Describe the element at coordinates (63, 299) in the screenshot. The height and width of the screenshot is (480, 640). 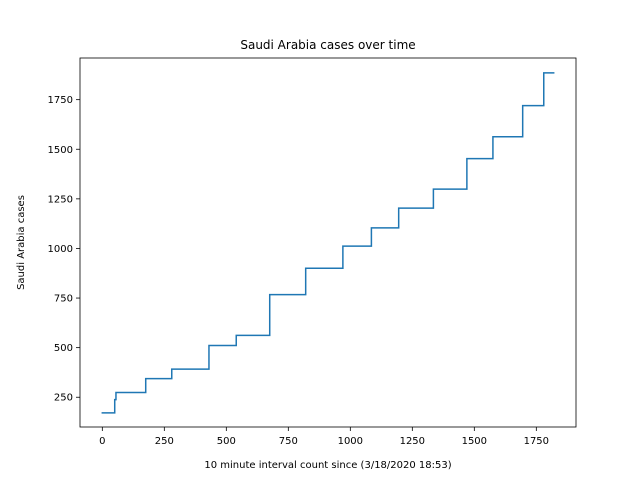
I see `y-tick-label: 750` at that location.